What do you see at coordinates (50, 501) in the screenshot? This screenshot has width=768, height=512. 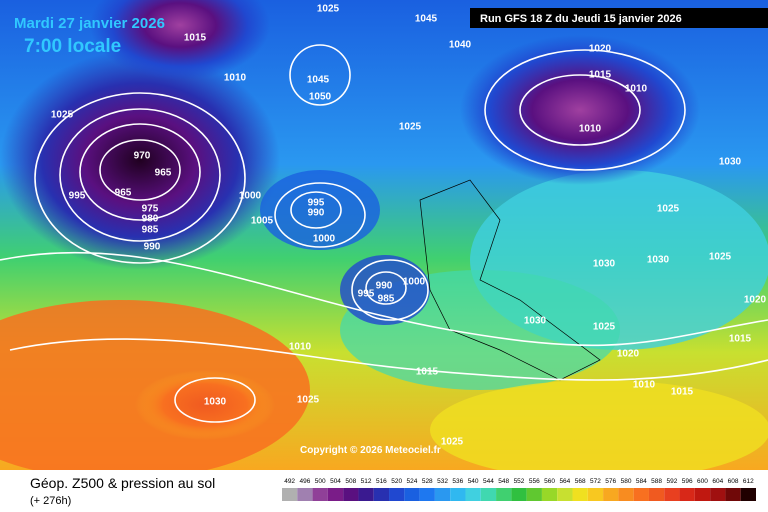 I see `forecast-lead: (+ 276h)` at bounding box center [50, 501].